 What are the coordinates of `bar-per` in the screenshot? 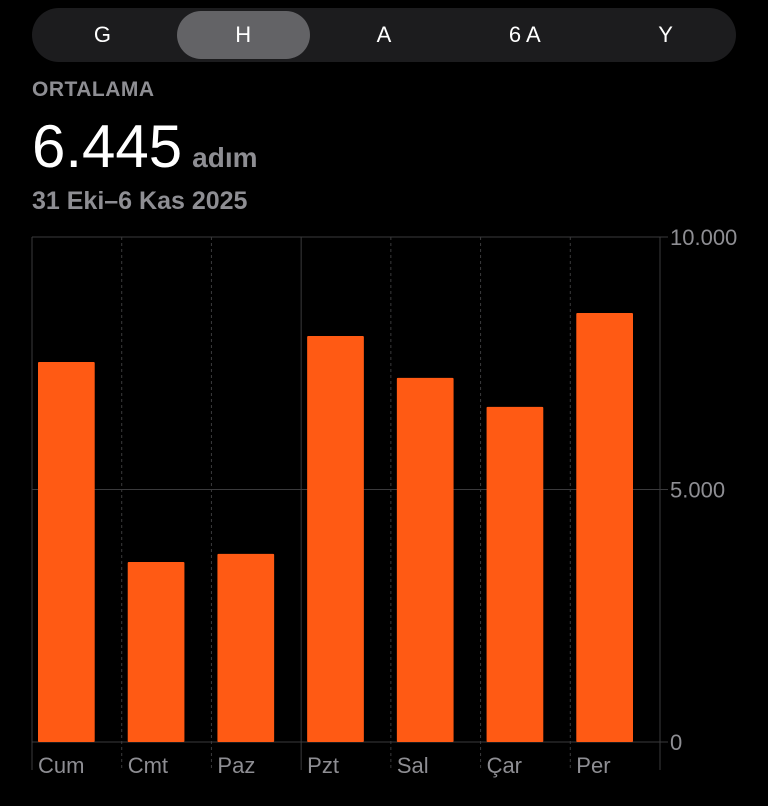 It's located at (604, 527).